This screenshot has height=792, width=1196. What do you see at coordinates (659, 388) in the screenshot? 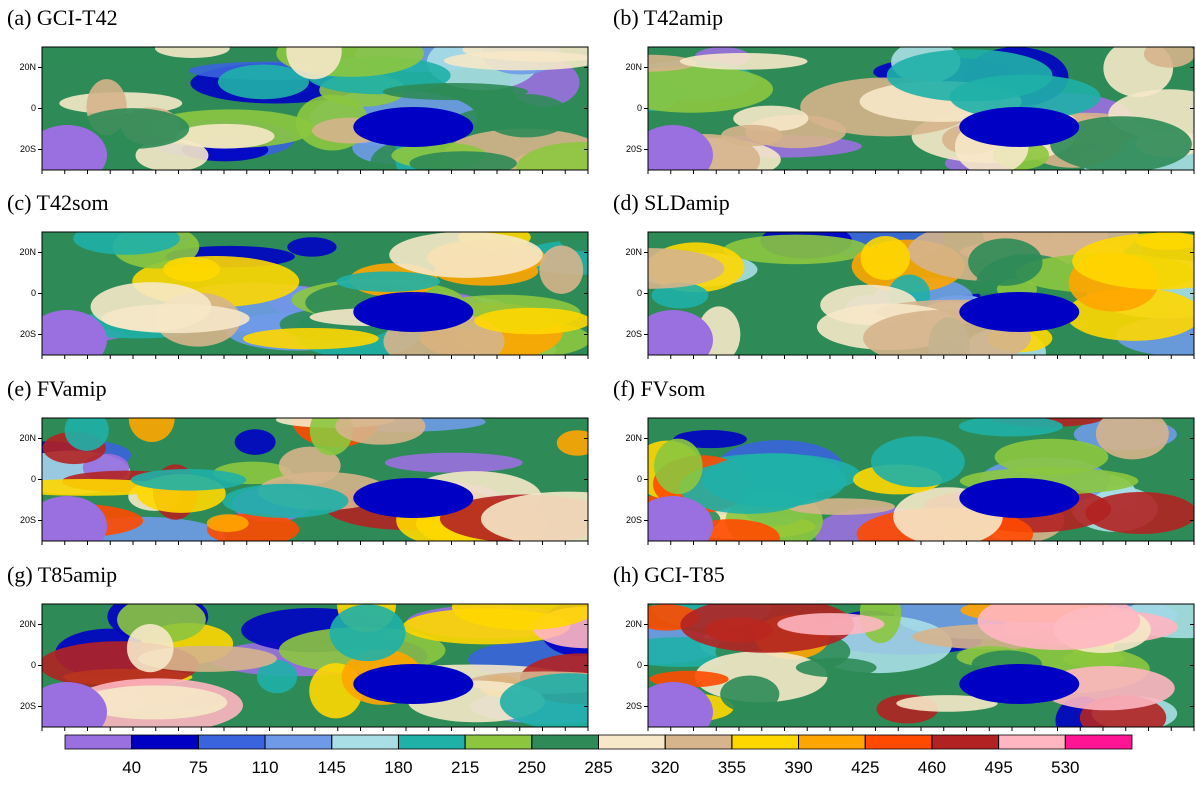
I see `panel-title: (f) FVsom` at bounding box center [659, 388].